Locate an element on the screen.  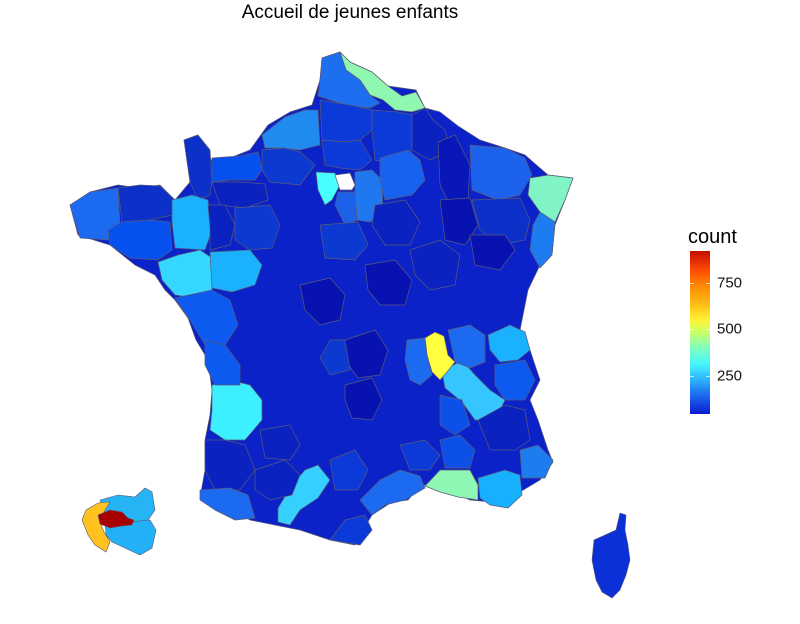
dept-vosges is located at coordinates (501, 221).